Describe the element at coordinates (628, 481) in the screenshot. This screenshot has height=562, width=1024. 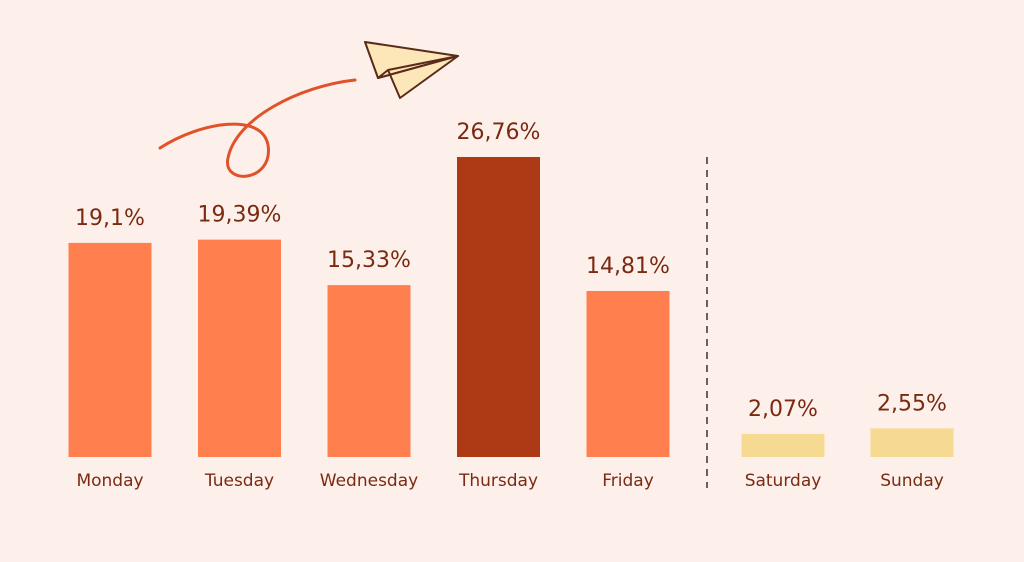
I see `category-label: Friday` at that location.